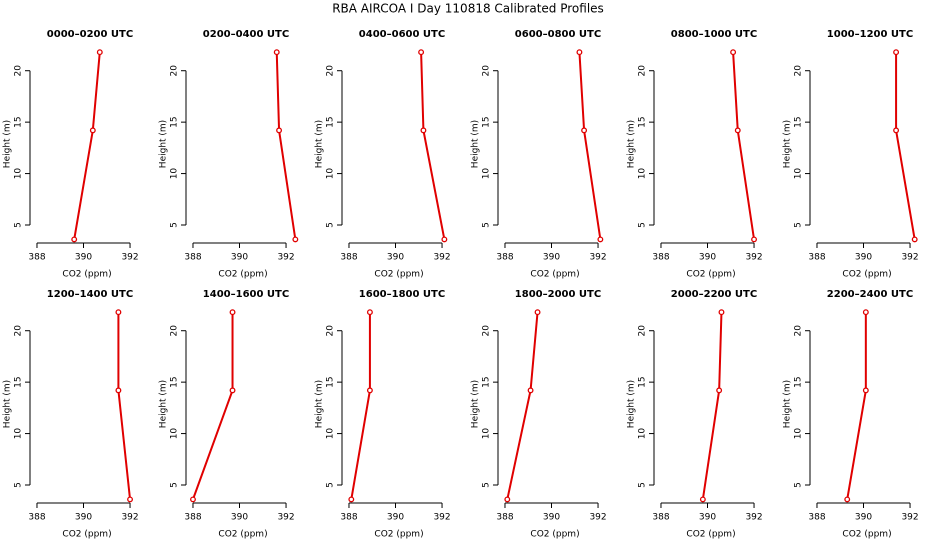  I want to click on panel-title: 0800–1000 UTC, so click(714, 34).